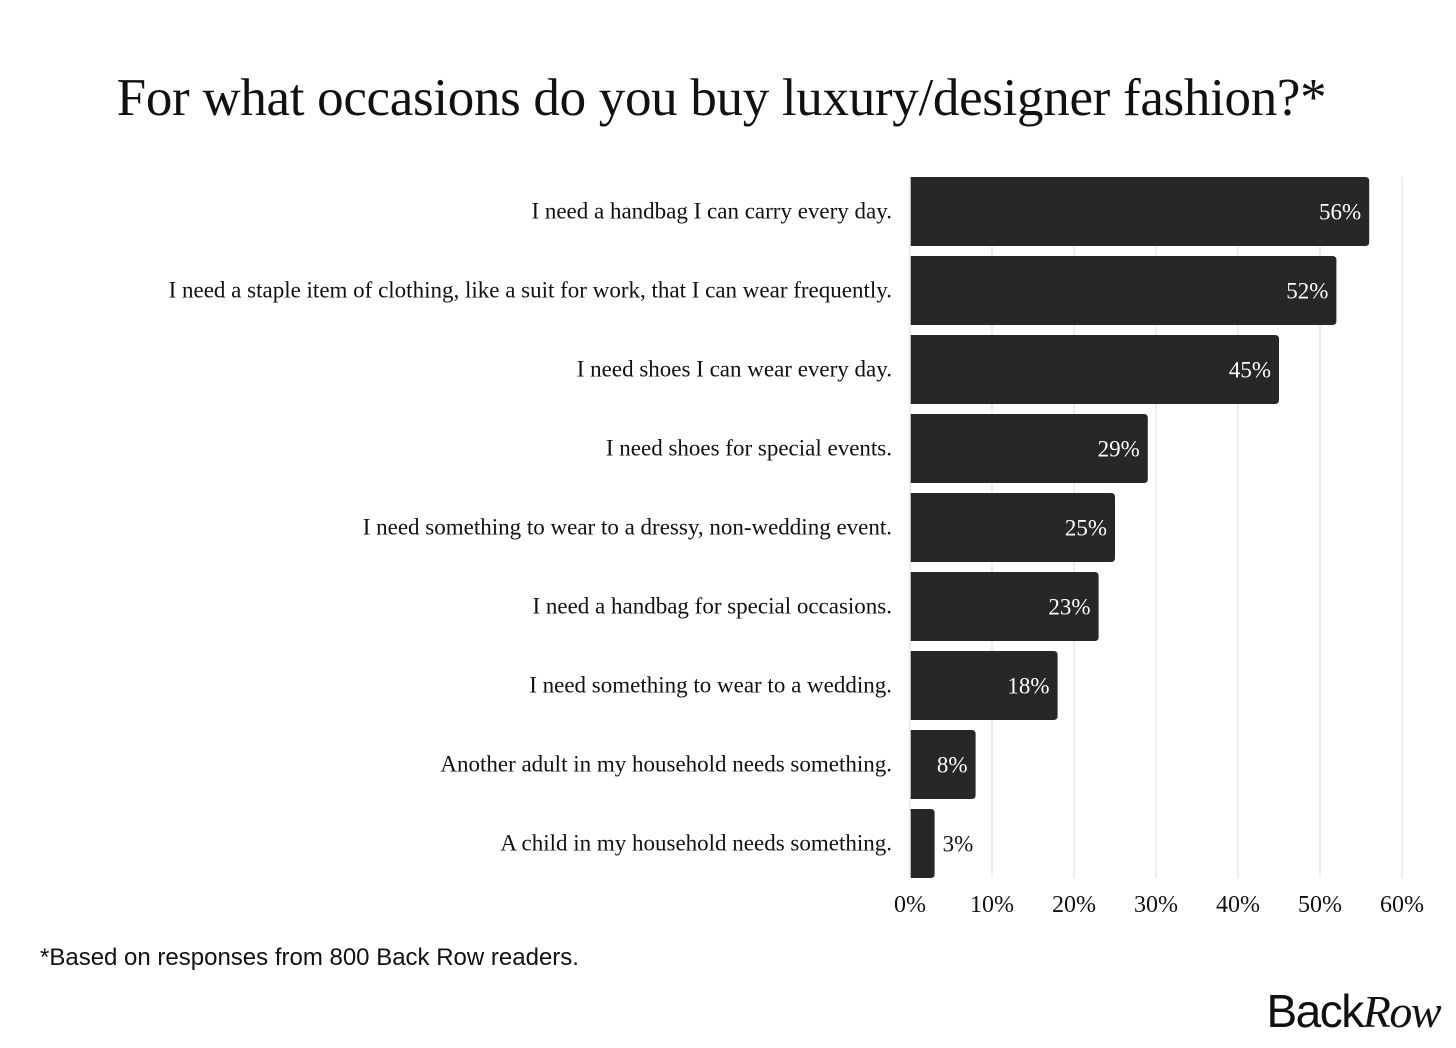 This screenshot has height=1048, width=1456. Describe the element at coordinates (1119, 449) in the screenshot. I see `data-label: 29%` at that location.